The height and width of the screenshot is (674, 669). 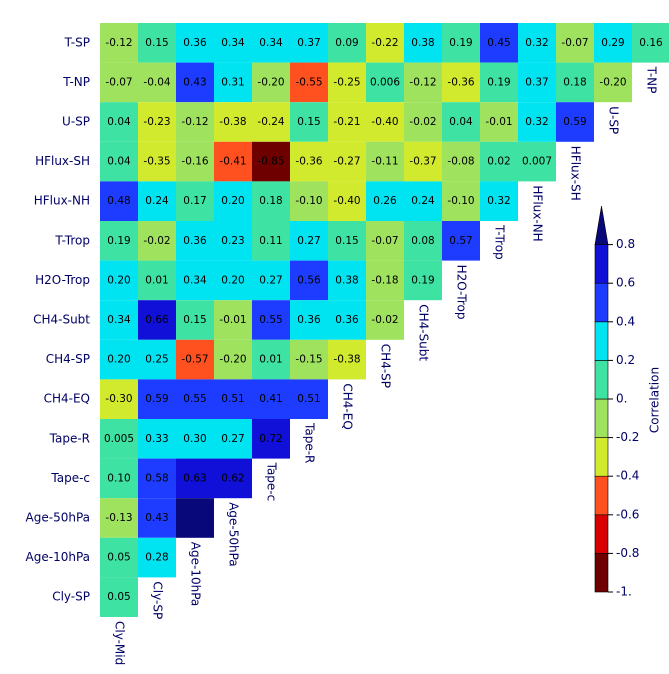 What do you see at coordinates (232, 241) in the screenshot?
I see `cell-label: 0.23` at bounding box center [232, 241].